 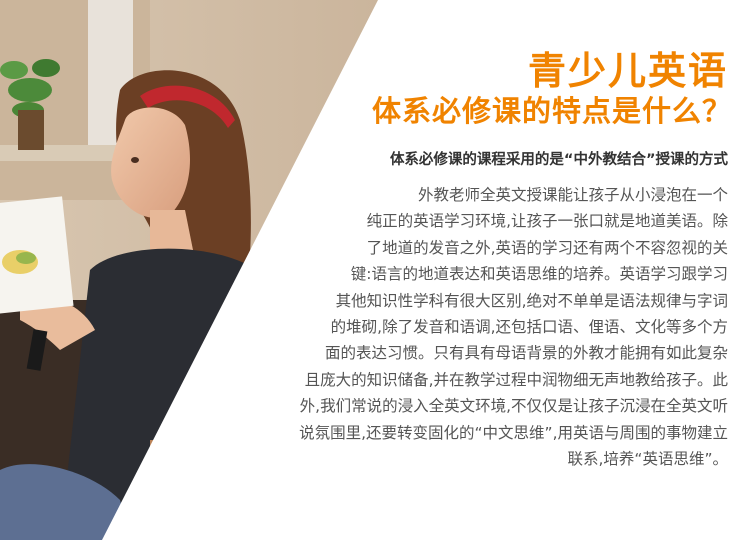 I want to click on body-line: 纯正的英语学习环境,让孩子一张口就是地道美语。除, so click(x=547, y=221).